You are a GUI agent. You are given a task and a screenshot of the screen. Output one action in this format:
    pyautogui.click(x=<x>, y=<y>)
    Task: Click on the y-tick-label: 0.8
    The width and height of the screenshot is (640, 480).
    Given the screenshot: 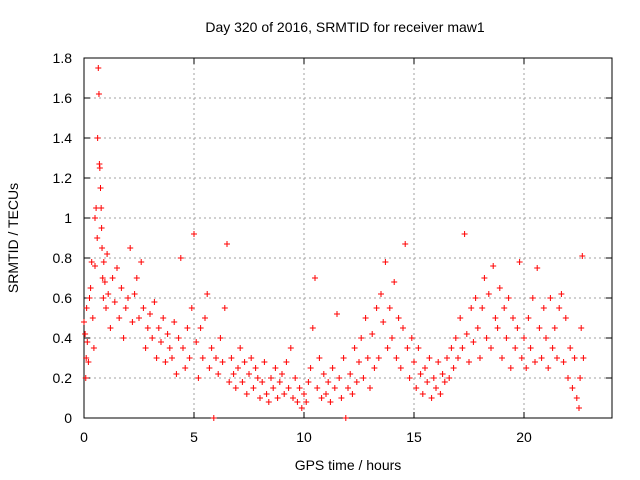 What is the action you would take?
    pyautogui.click(x=63, y=258)
    